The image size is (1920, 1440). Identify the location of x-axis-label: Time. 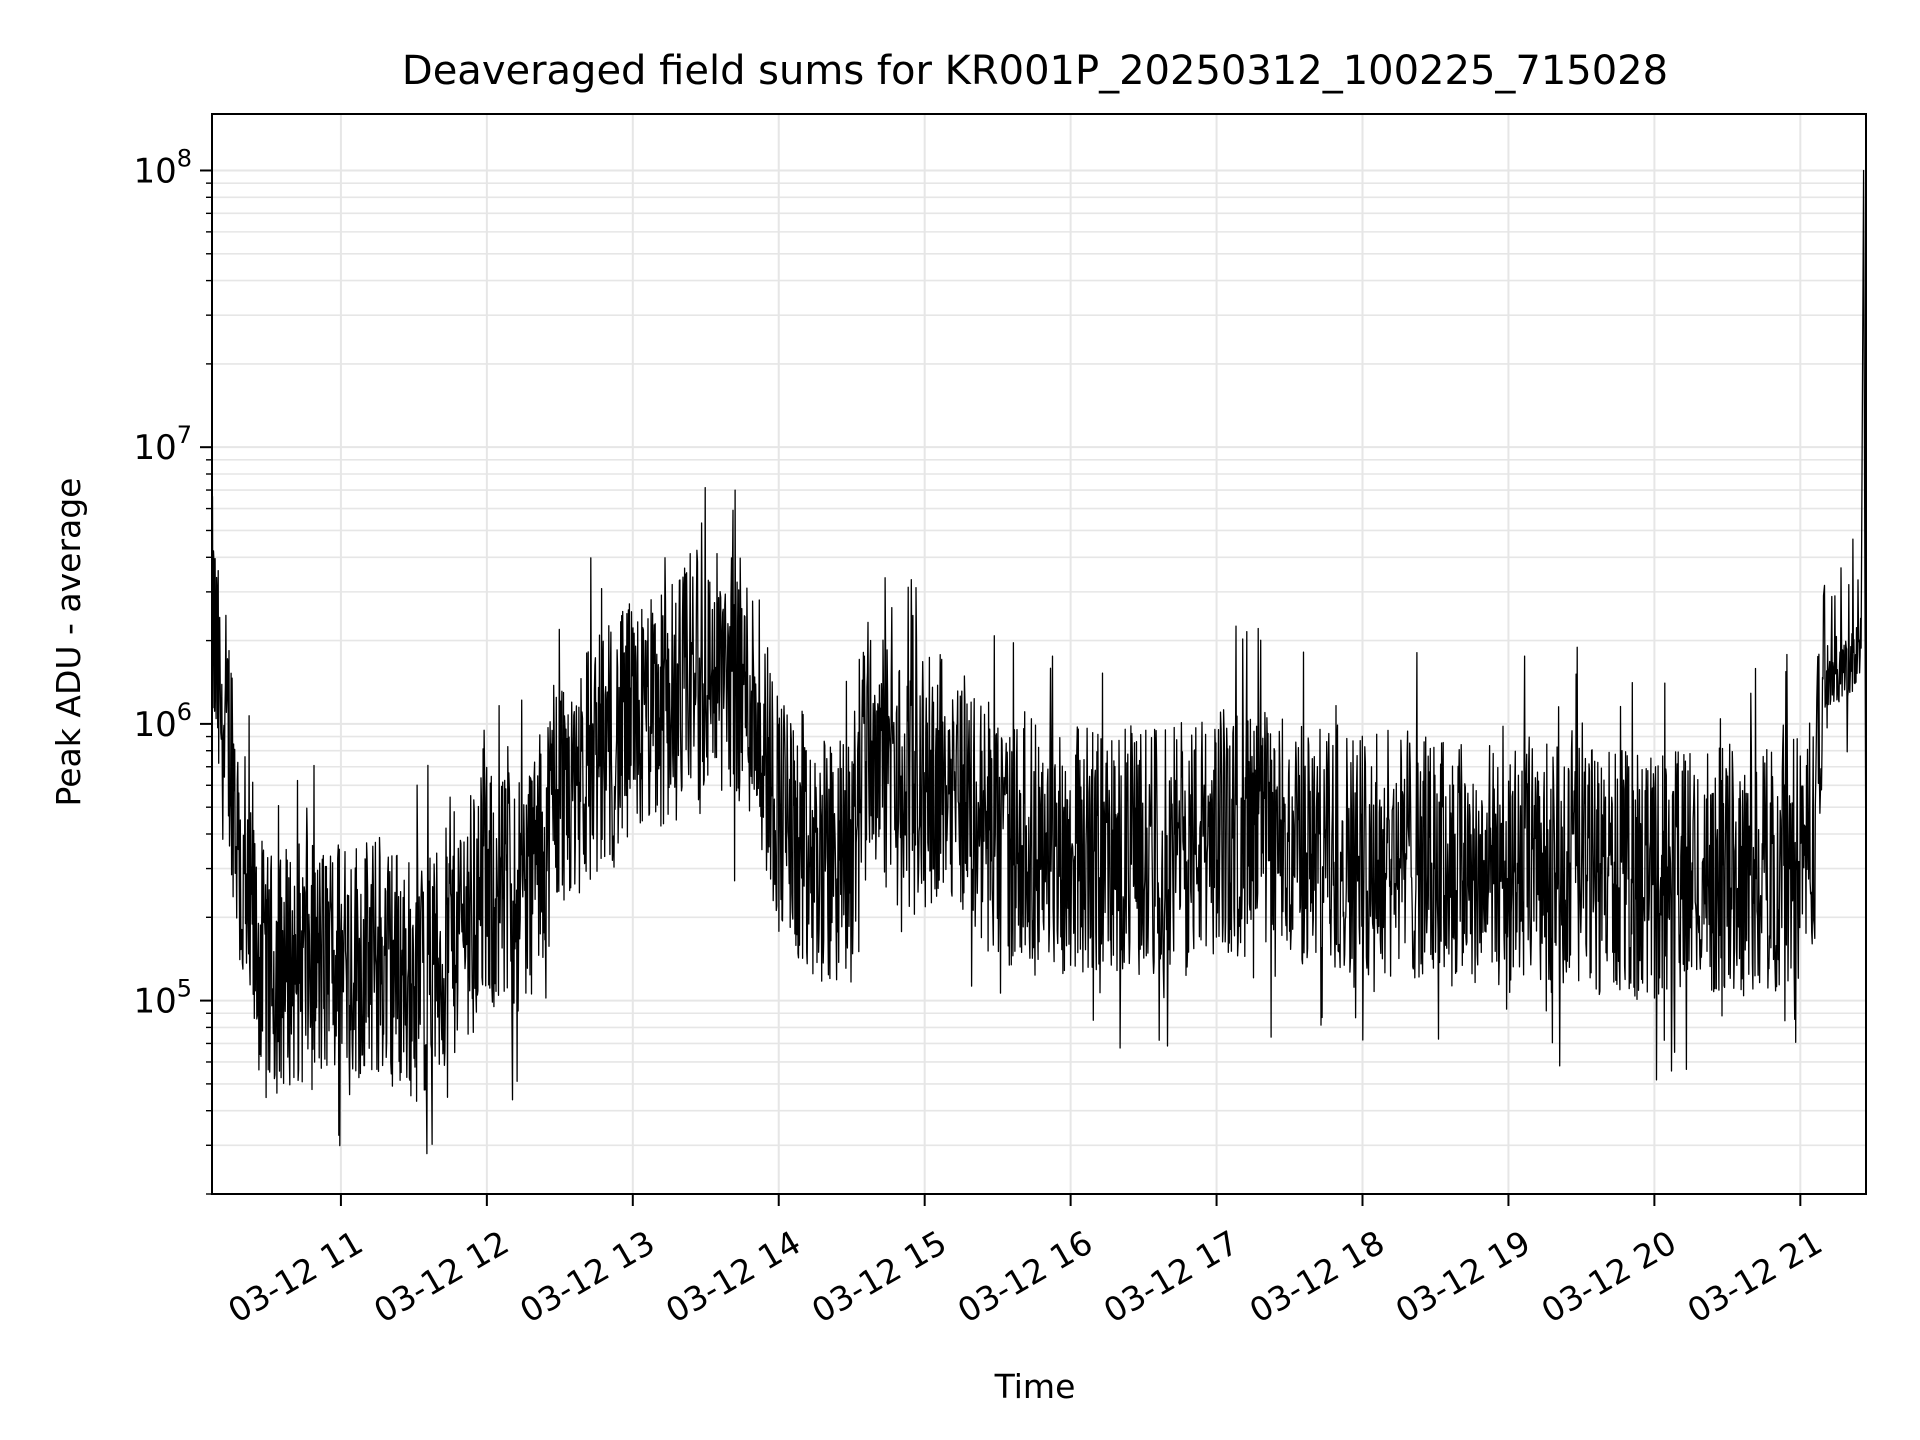
(1035, 1386).